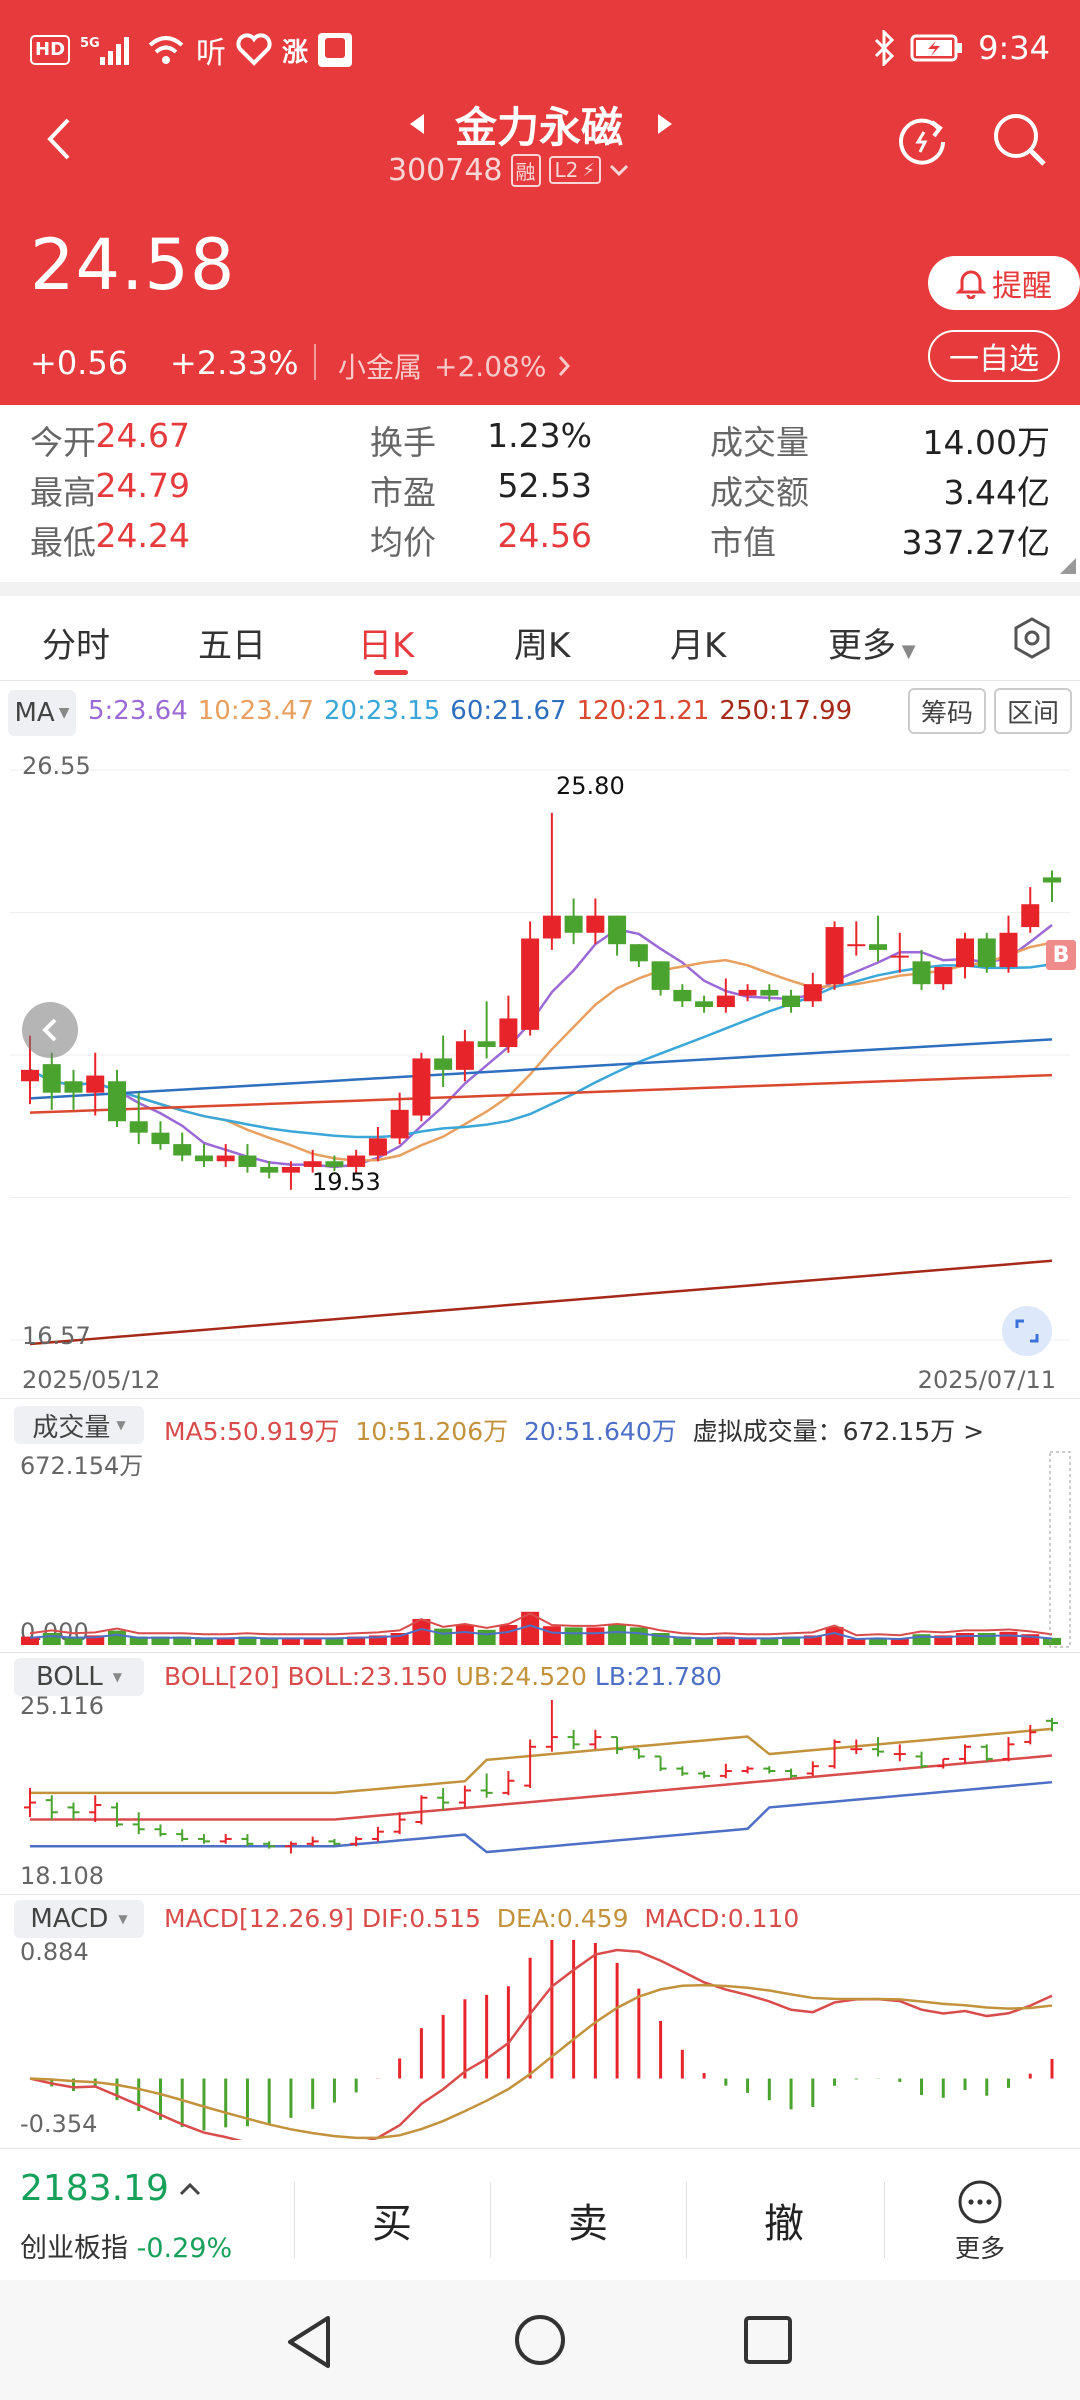 This screenshot has height=2400, width=1080. What do you see at coordinates (922, 140) in the screenshot?
I see `refresh-icon` at bounding box center [922, 140].